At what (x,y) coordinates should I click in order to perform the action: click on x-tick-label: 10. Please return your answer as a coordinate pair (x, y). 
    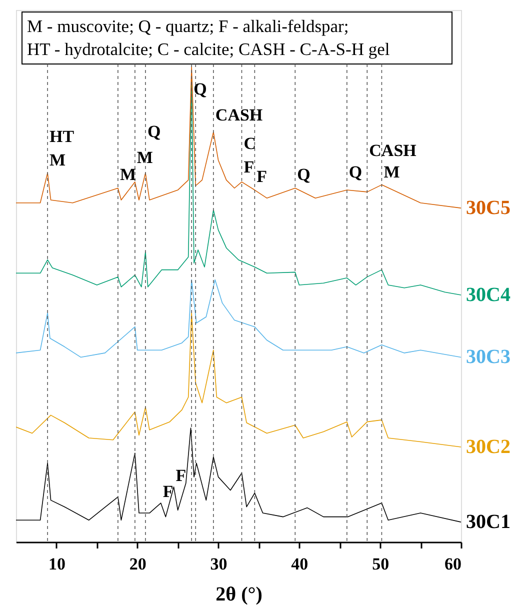
    Looking at the image, I should click on (57, 564).